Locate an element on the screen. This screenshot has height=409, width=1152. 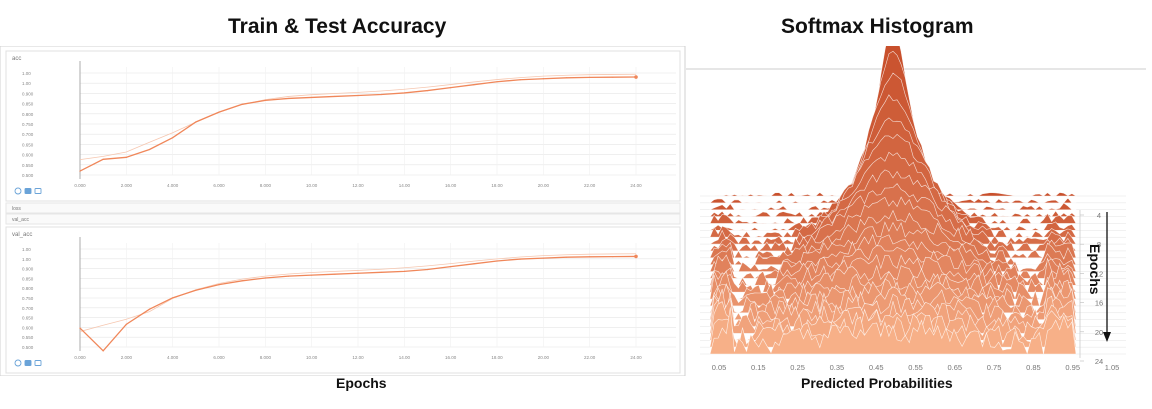
y-tick-label: 0.850 is located at coordinates (28, 278).